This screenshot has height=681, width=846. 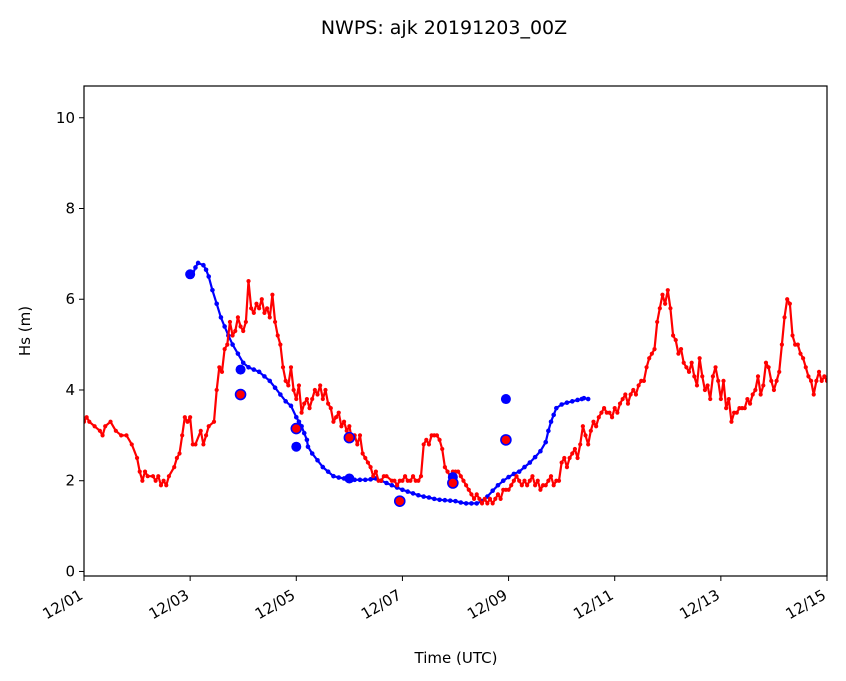 What do you see at coordinates (699, 604) in the screenshot?
I see `x-tick-label: 12/13` at bounding box center [699, 604].